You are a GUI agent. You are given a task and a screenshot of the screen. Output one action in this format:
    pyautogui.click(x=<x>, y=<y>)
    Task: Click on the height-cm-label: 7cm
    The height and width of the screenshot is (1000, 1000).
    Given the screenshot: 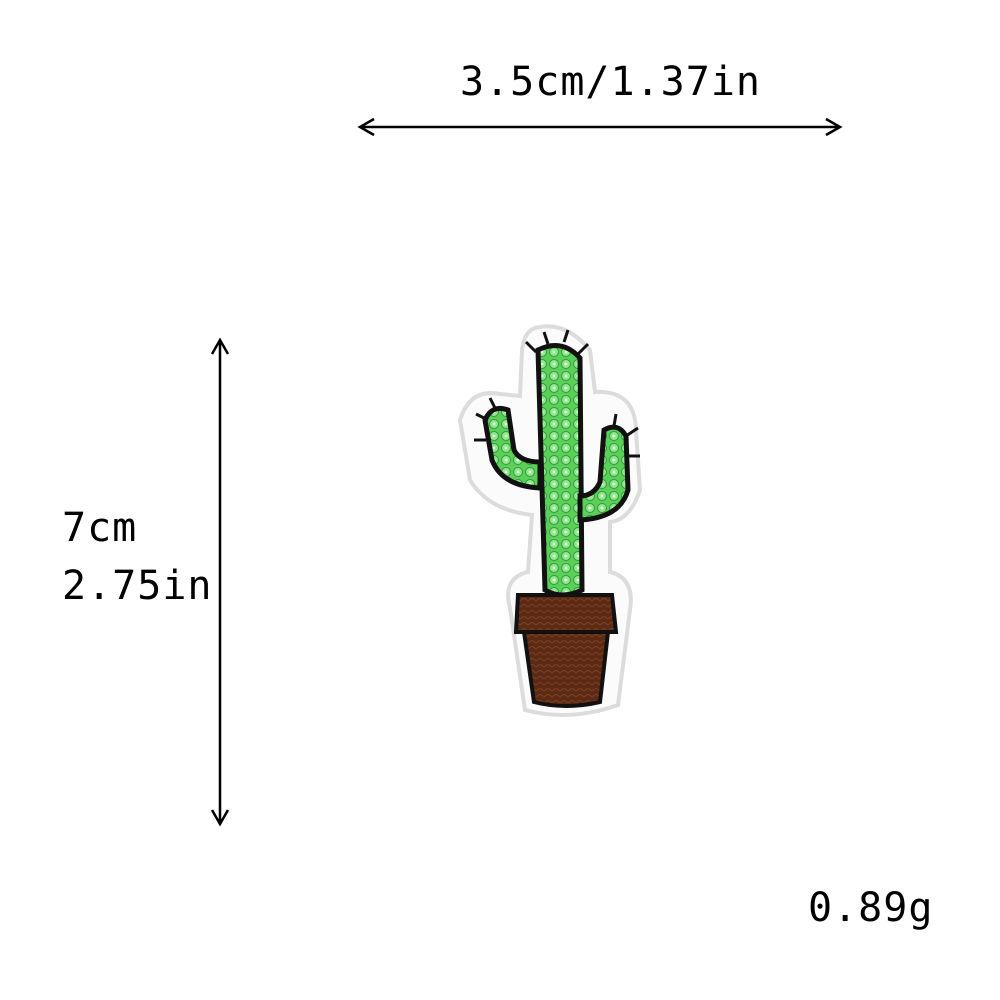 What is the action you would take?
    pyautogui.click(x=100, y=528)
    